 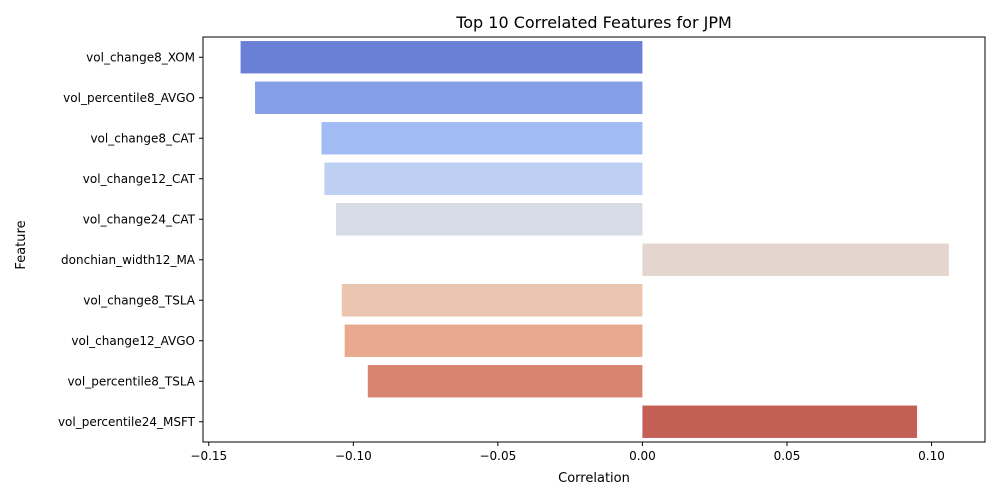 What do you see at coordinates (795, 259) in the screenshot?
I see `bar-donchian_width12_MA` at bounding box center [795, 259].